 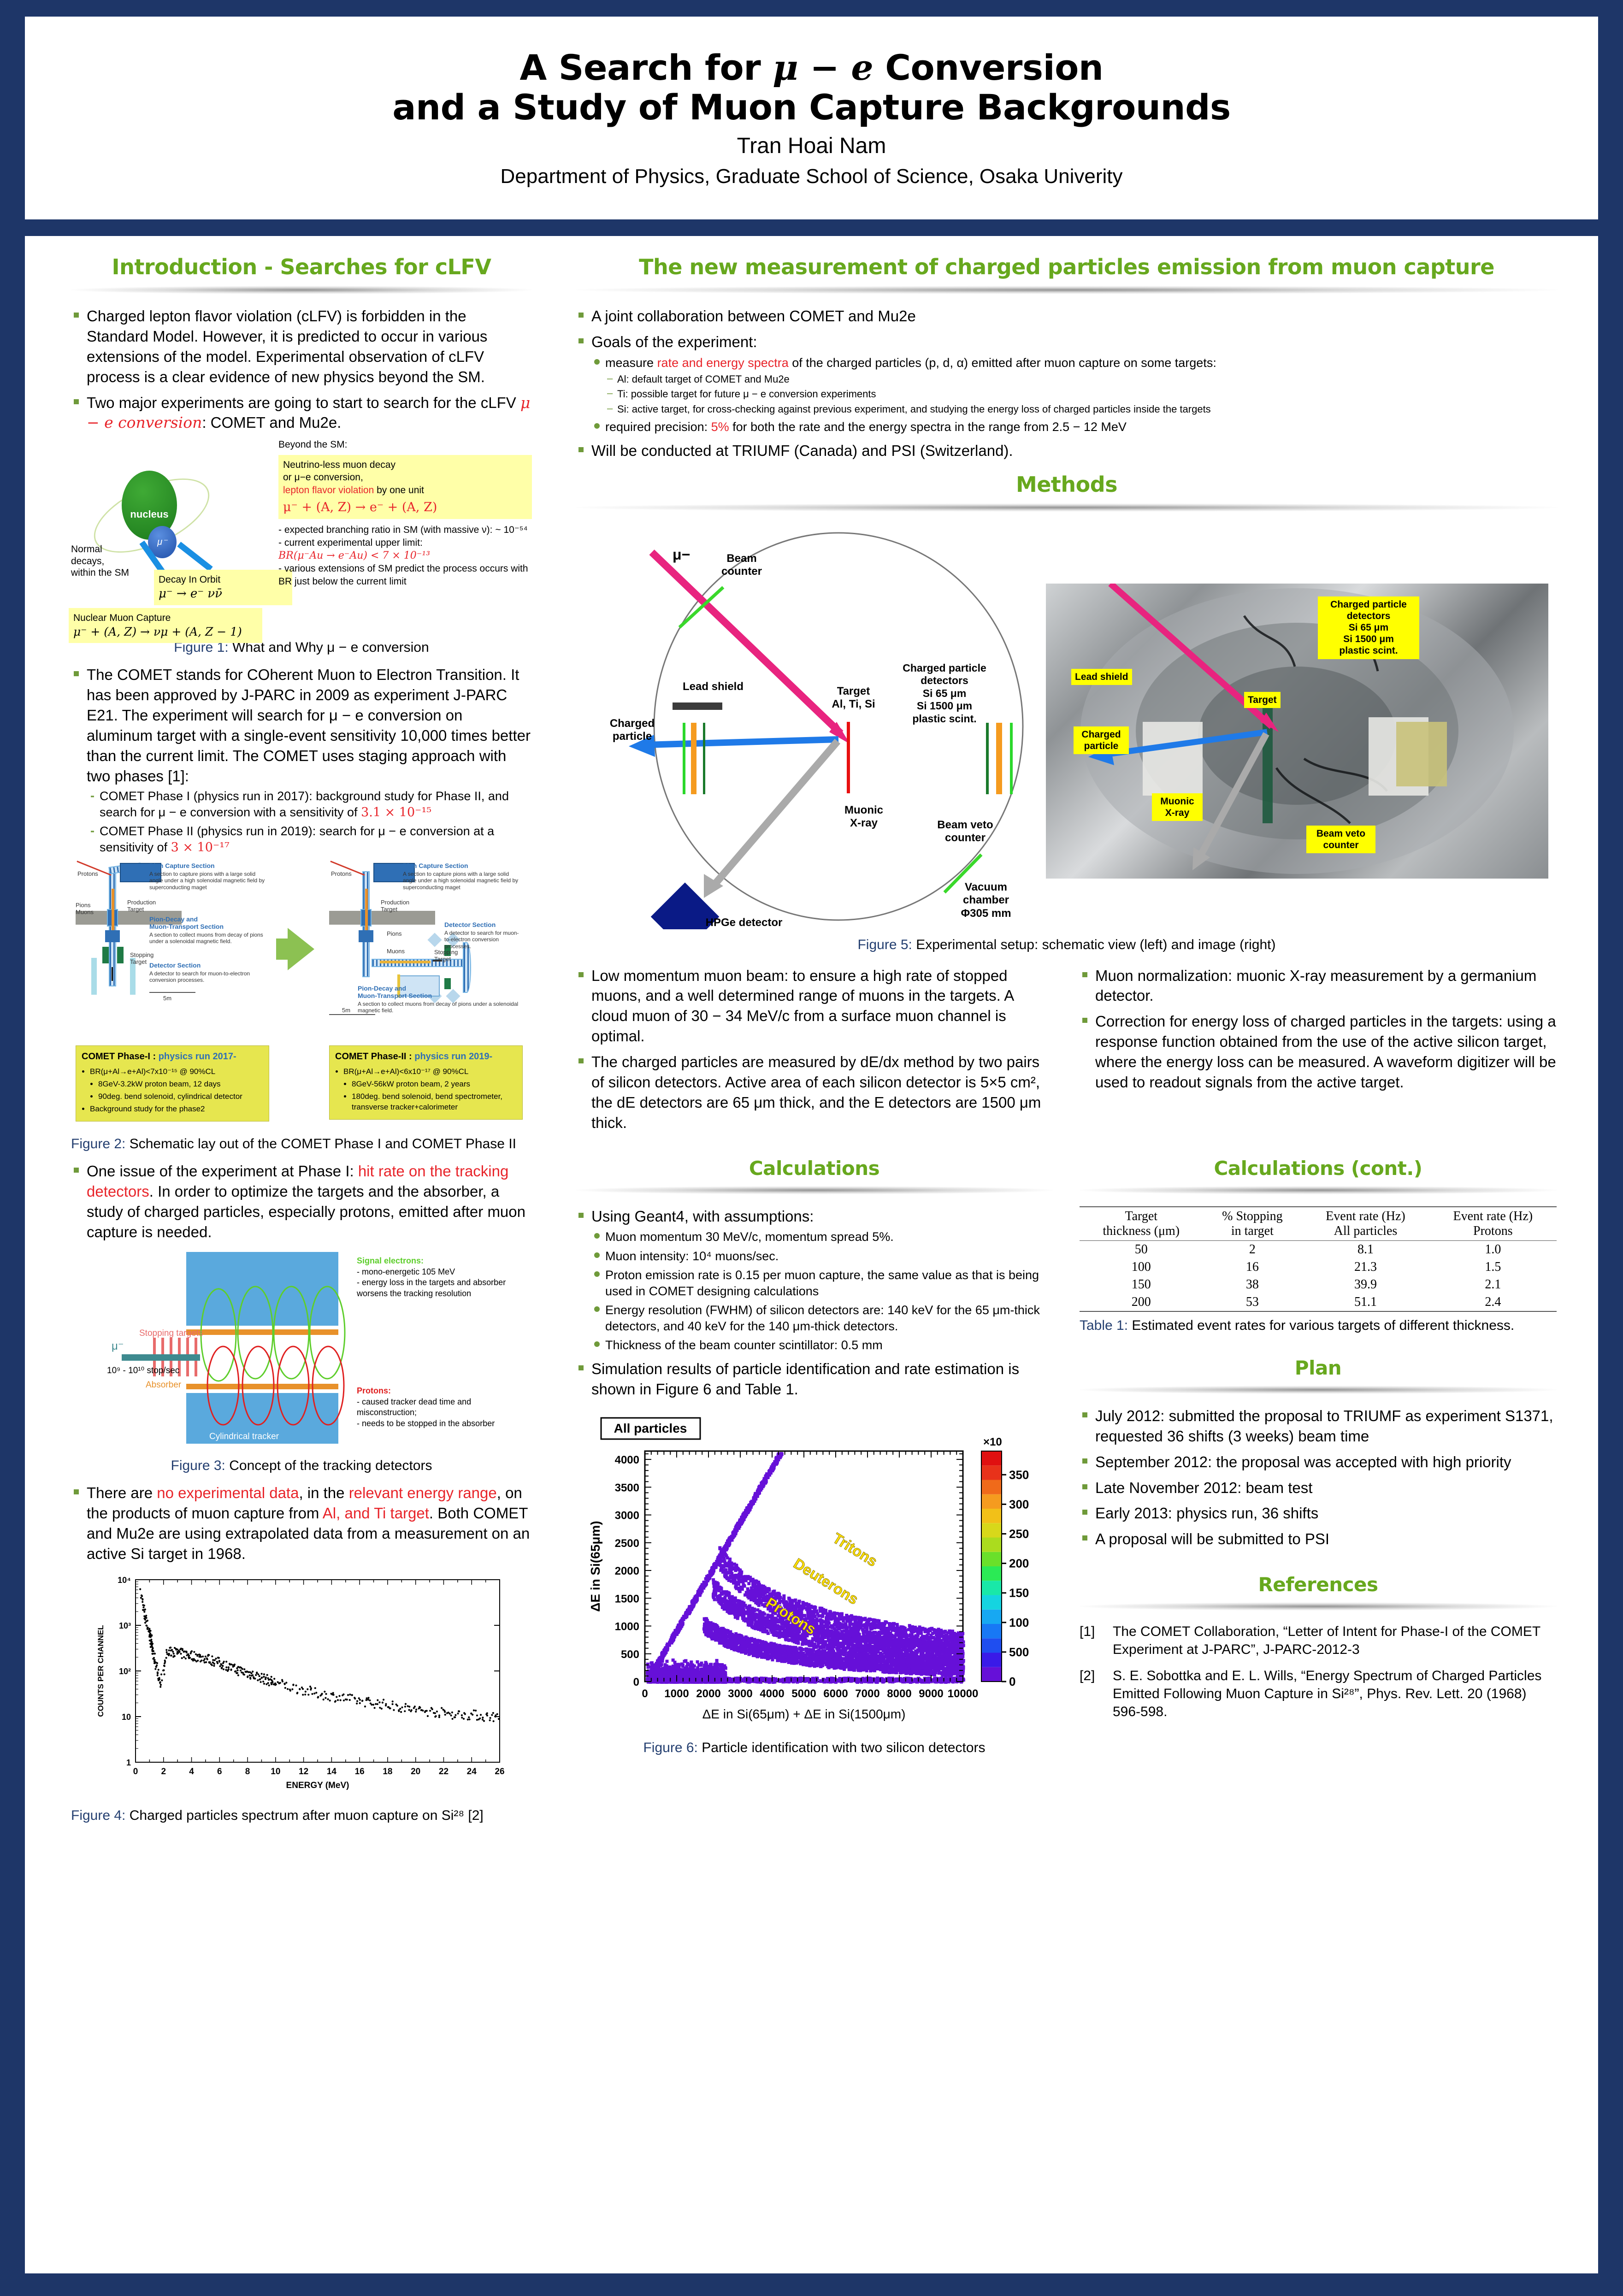 I want to click on svg-text: 18, so click(x=387, y=1772).